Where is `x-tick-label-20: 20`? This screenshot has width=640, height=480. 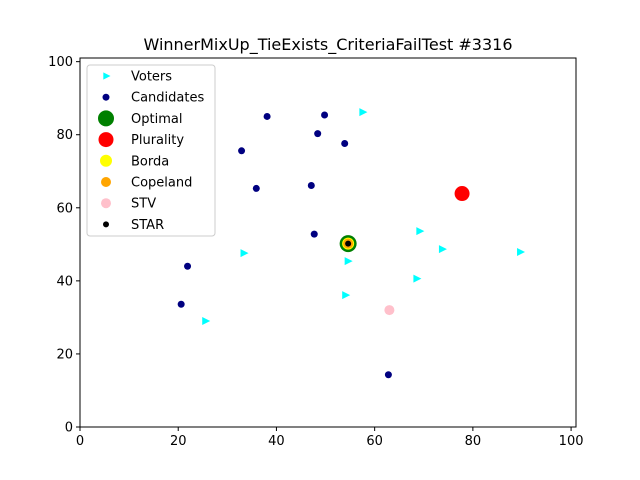
x-tick-label-20: 20 is located at coordinates (178, 441).